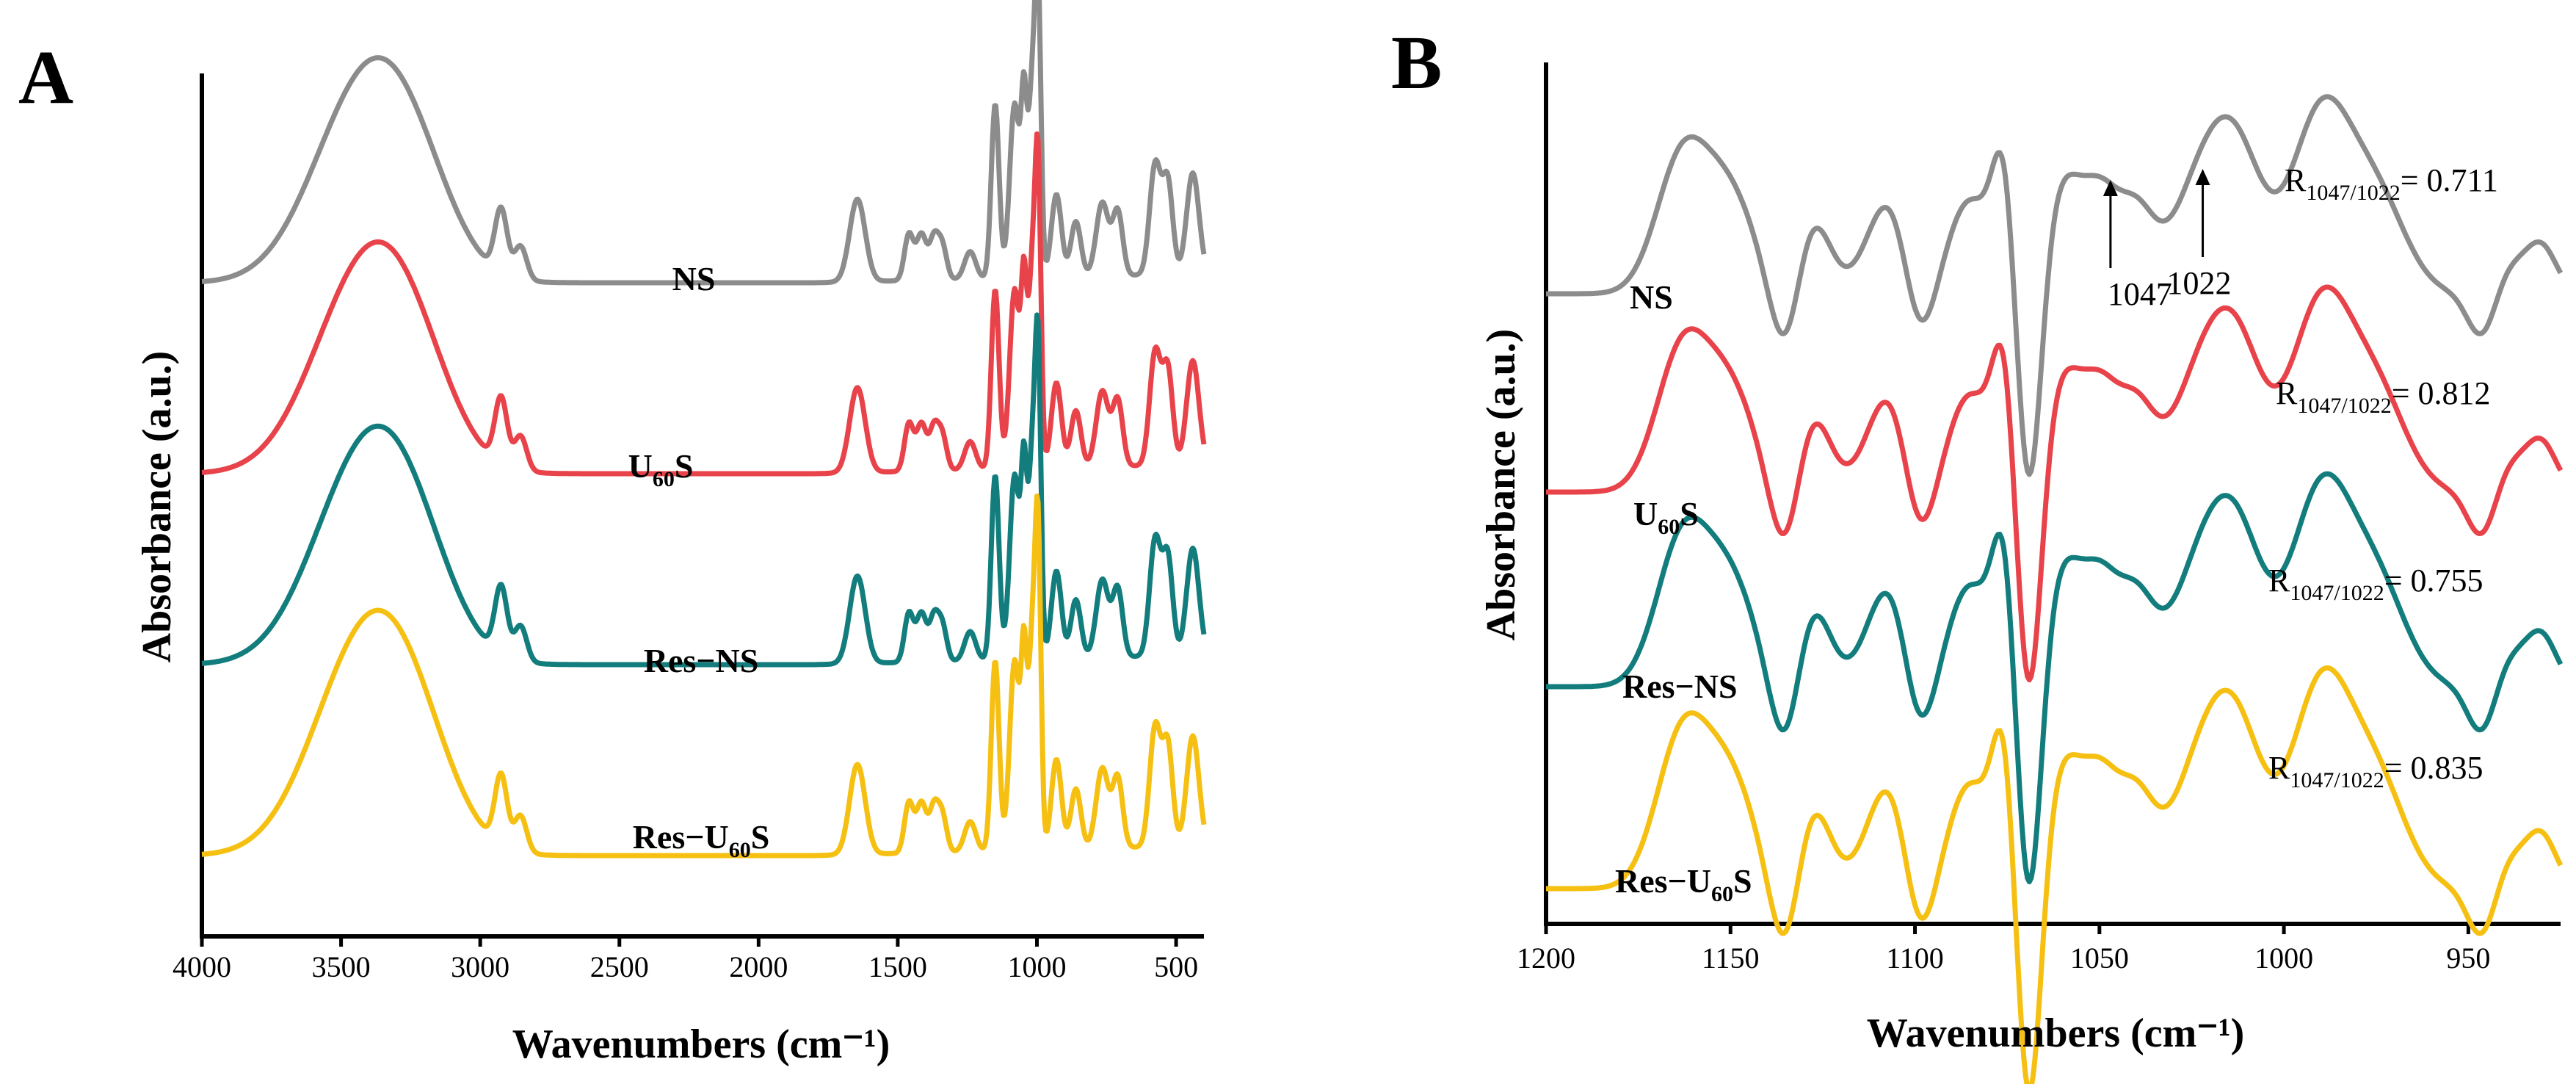 This screenshot has width=2576, height=1084. I want to click on panel-a-letter: A, so click(46, 77).